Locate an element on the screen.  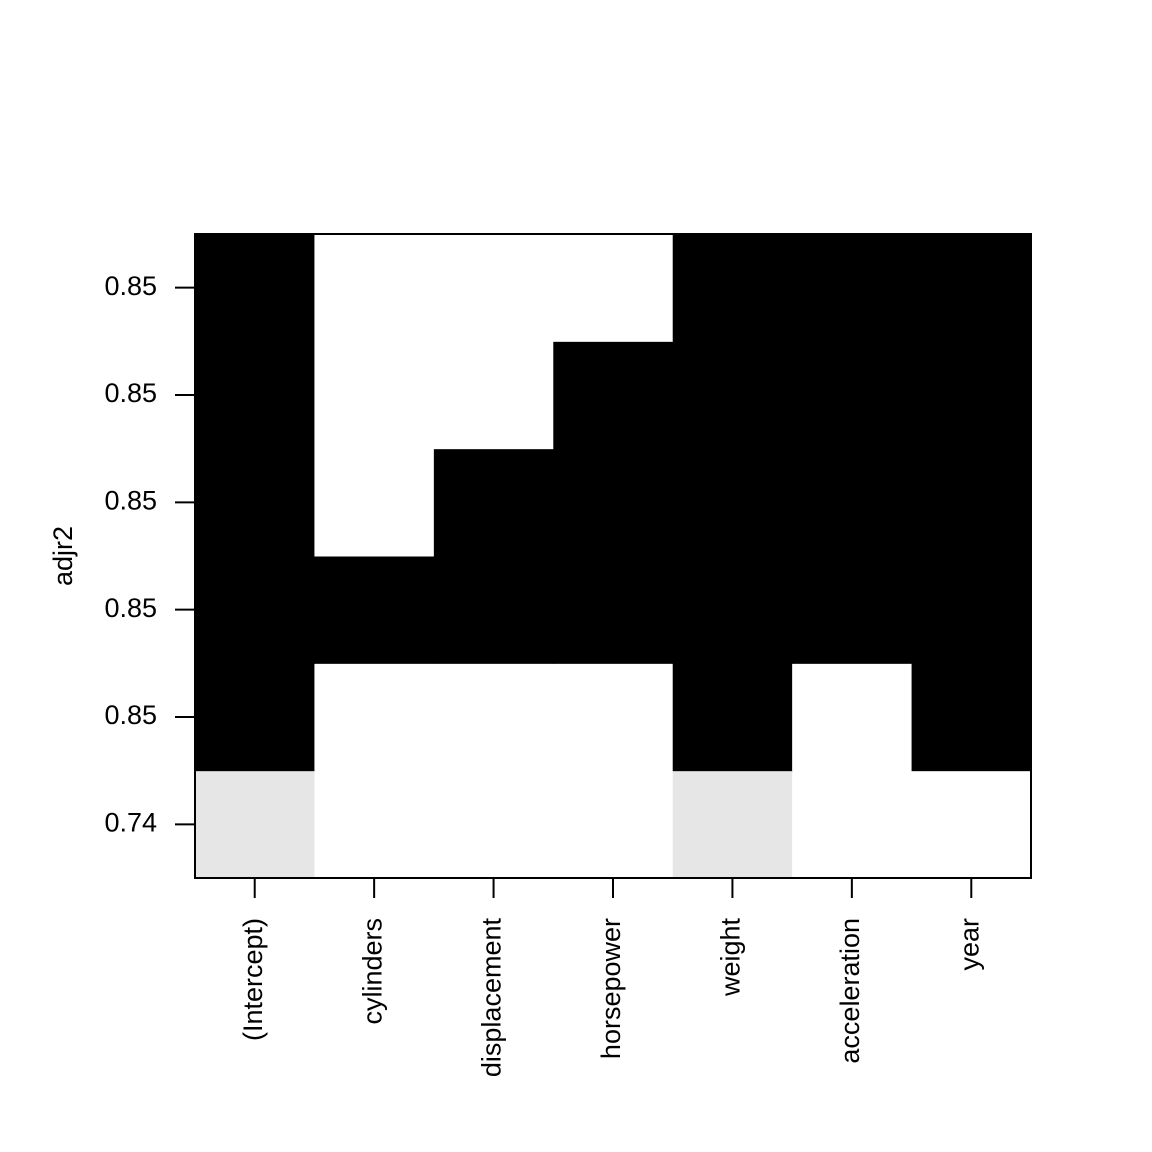
y-tick-label: 0.74 is located at coordinates (130, 822).